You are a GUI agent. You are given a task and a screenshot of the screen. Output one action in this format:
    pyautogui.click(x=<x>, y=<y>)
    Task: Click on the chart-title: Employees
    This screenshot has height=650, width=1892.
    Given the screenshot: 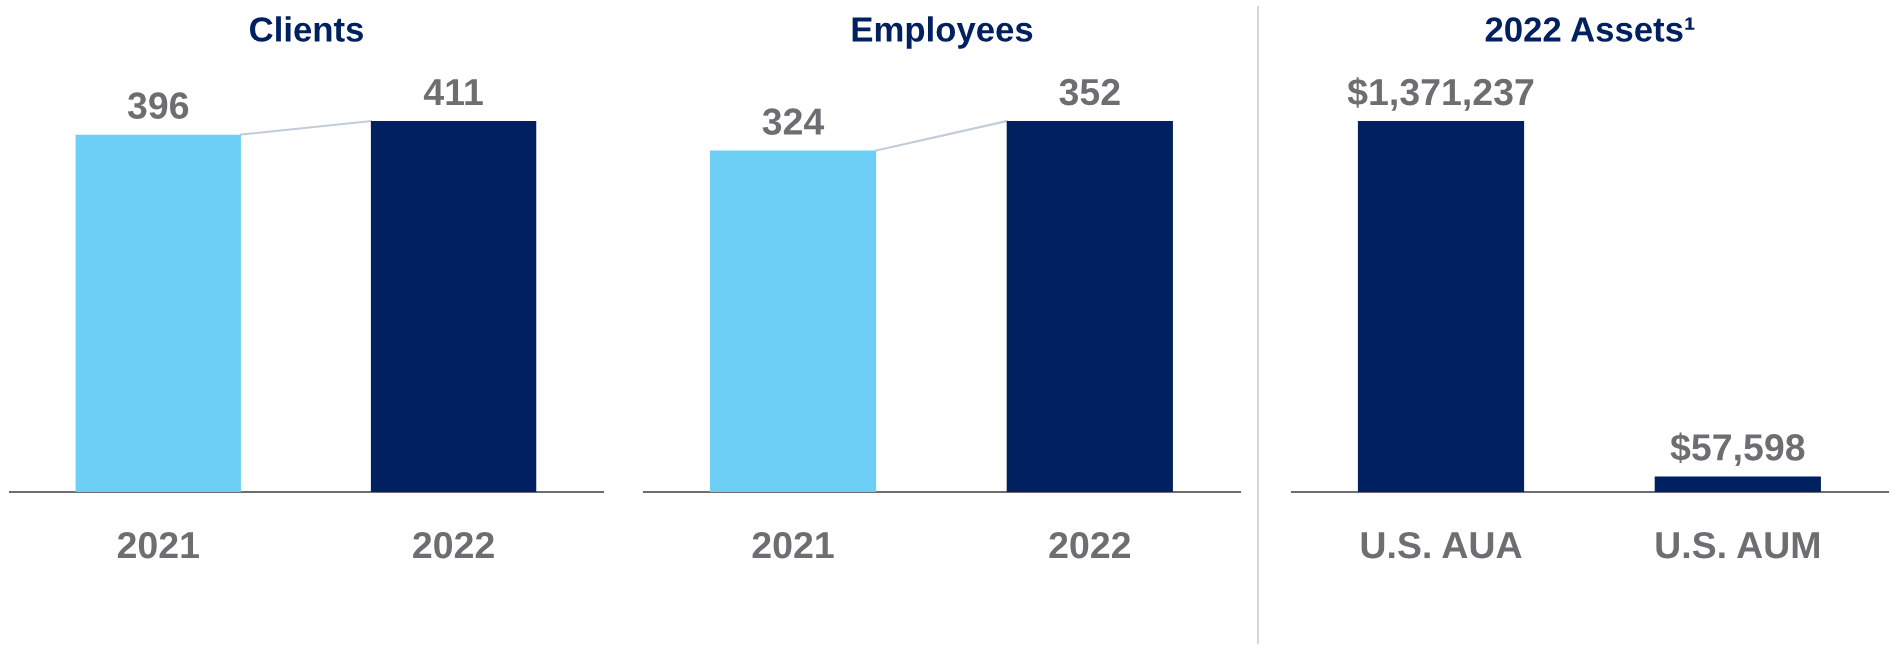 What is the action you would take?
    pyautogui.click(x=942, y=32)
    